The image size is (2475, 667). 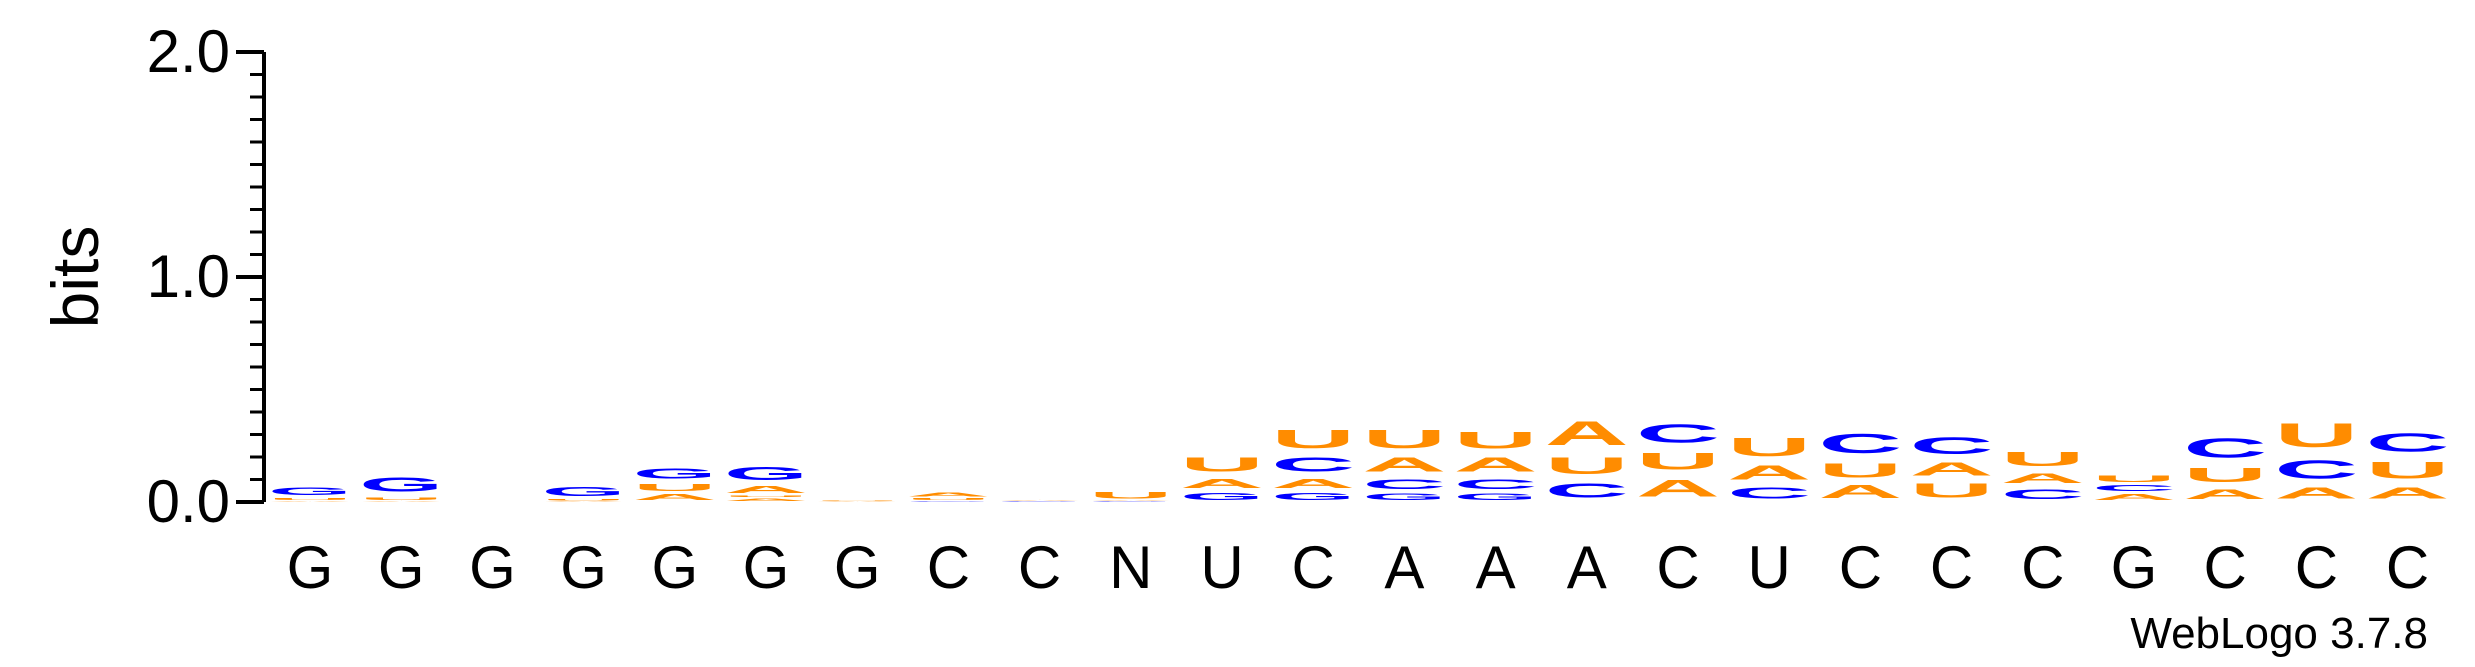 I want to click on y-axis-title: bits, so click(x=75, y=277).